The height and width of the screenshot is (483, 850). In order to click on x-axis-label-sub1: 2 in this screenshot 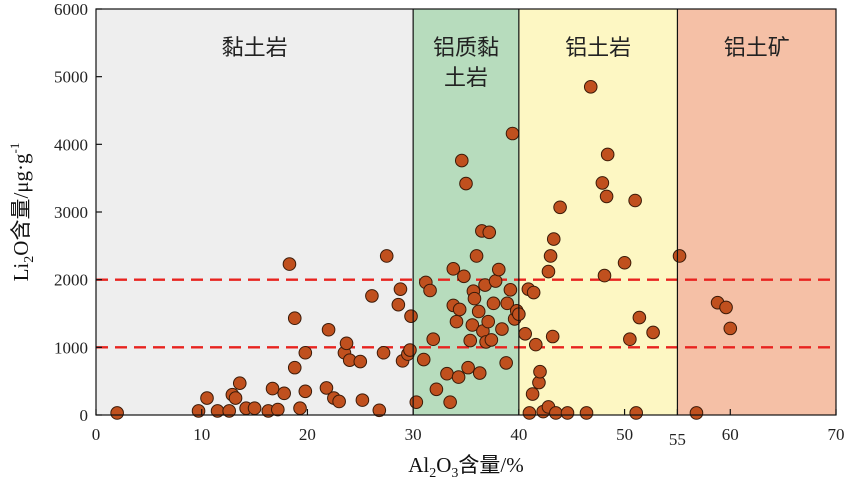, I will do `click(432, 473)`.